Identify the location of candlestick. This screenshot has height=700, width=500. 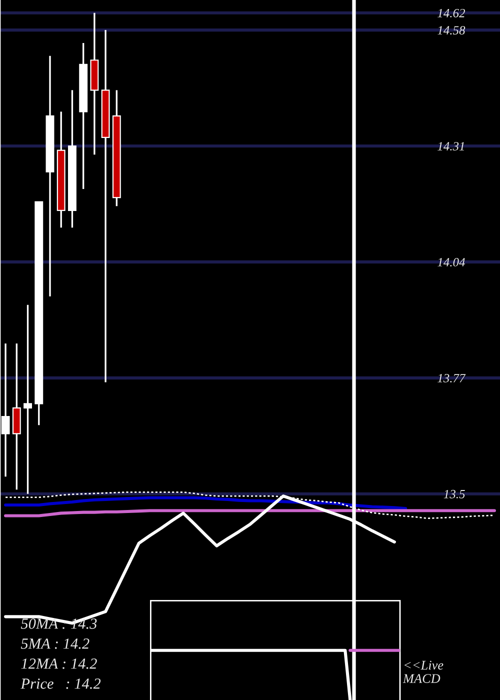
(28, 399).